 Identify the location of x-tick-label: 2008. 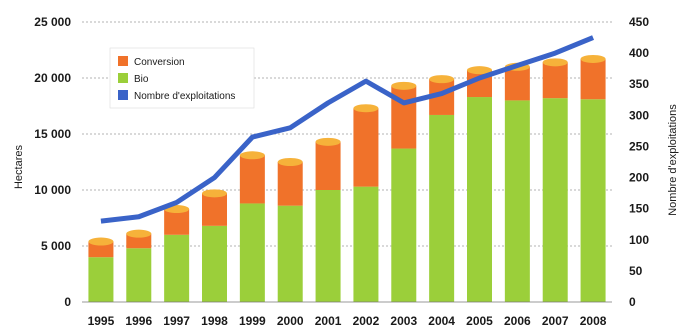
(593, 321).